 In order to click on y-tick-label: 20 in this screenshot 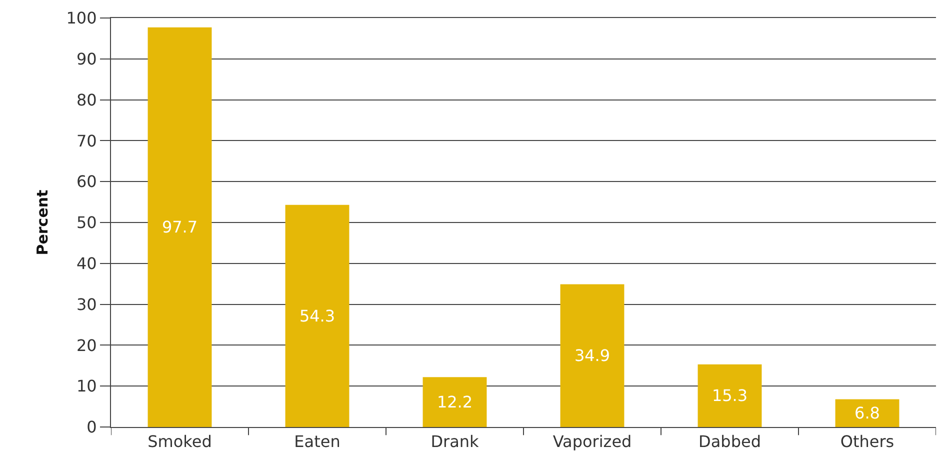, I will do `click(86, 345)`.